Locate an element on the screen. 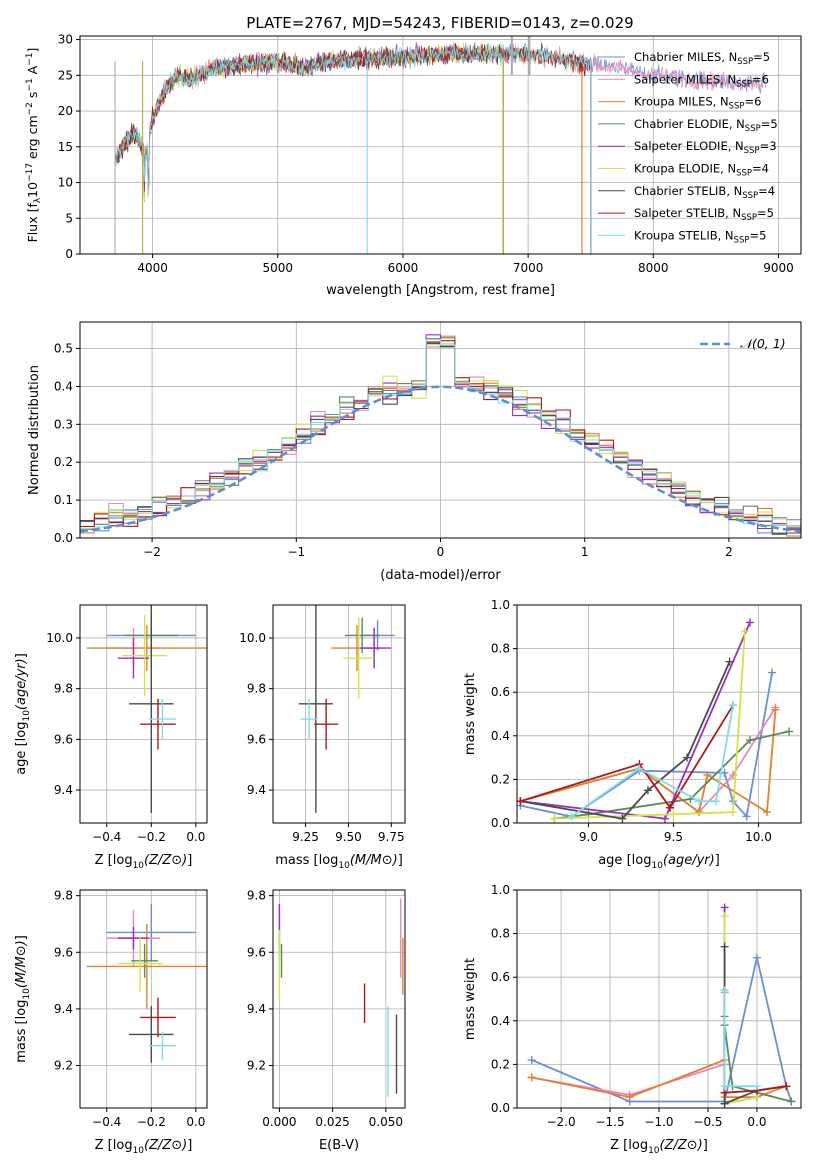  y-tick-label: 10.0 is located at coordinates (59, 638).